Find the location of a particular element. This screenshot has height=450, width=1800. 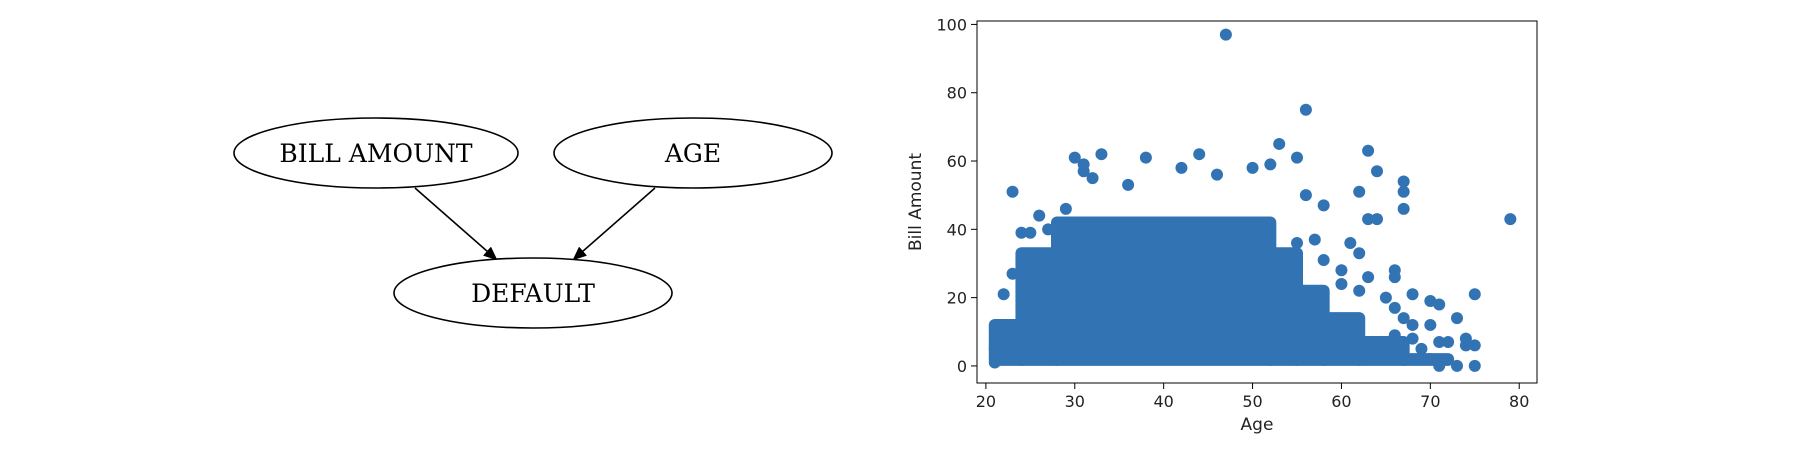

x-tick-label: 80 is located at coordinates (1519, 401).